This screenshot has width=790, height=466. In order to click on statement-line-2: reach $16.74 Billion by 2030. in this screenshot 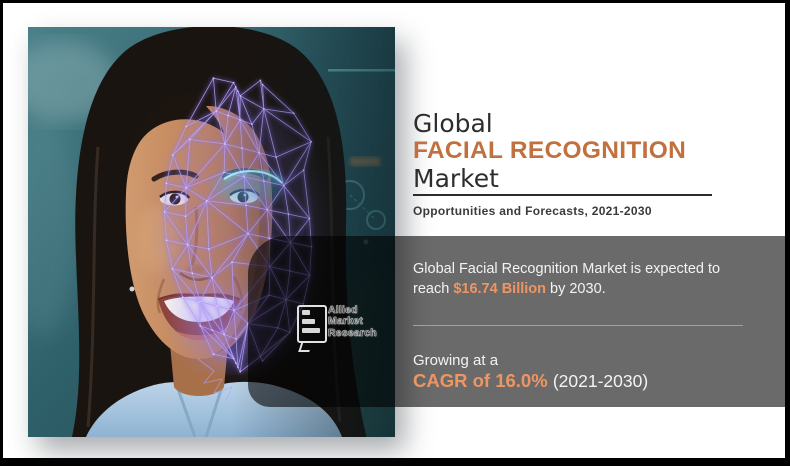, I will do `click(509, 288)`.